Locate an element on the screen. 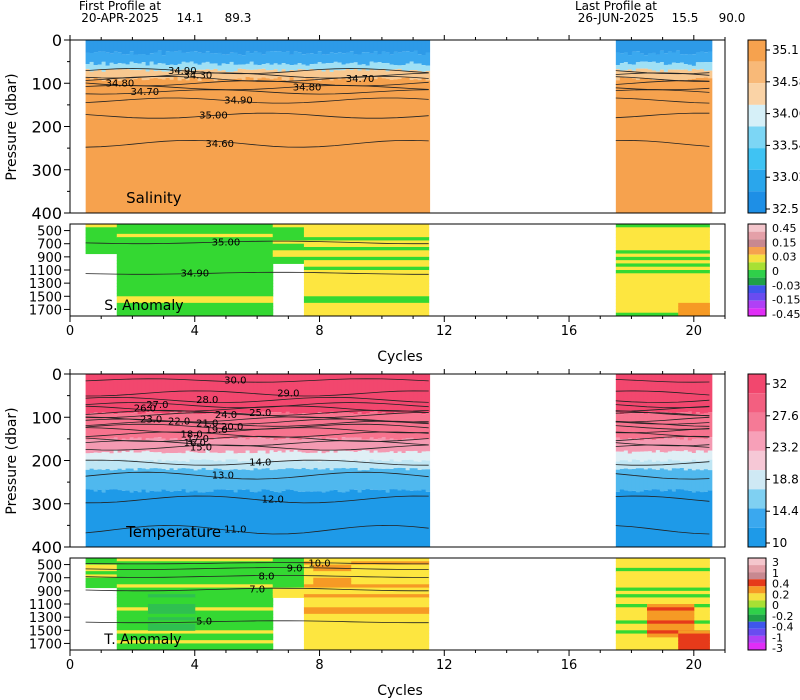 Image resolution: width=800 pixels, height=700 pixels. x-tick-label-top: 4 is located at coordinates (195, 665).